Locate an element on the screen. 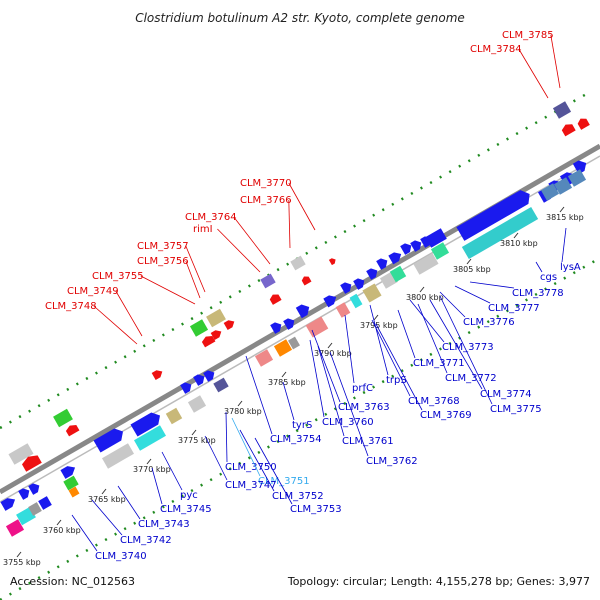 The image size is (600, 600). gene-label: trpS is located at coordinates (396, 380).